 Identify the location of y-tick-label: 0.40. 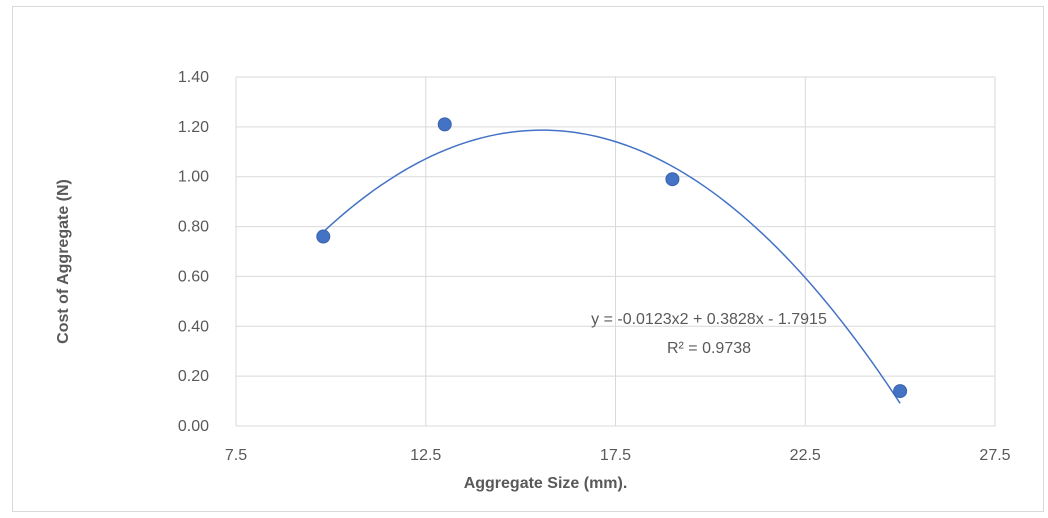
(193, 326).